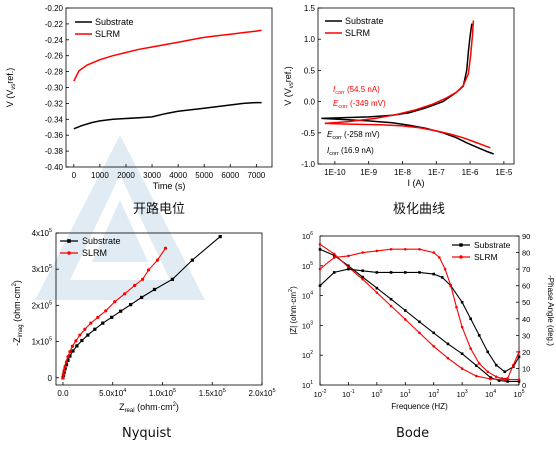 Image resolution: width=556 pixels, height=452 pixels. I want to click on pol-x-axis-label: I (A), so click(416, 183).